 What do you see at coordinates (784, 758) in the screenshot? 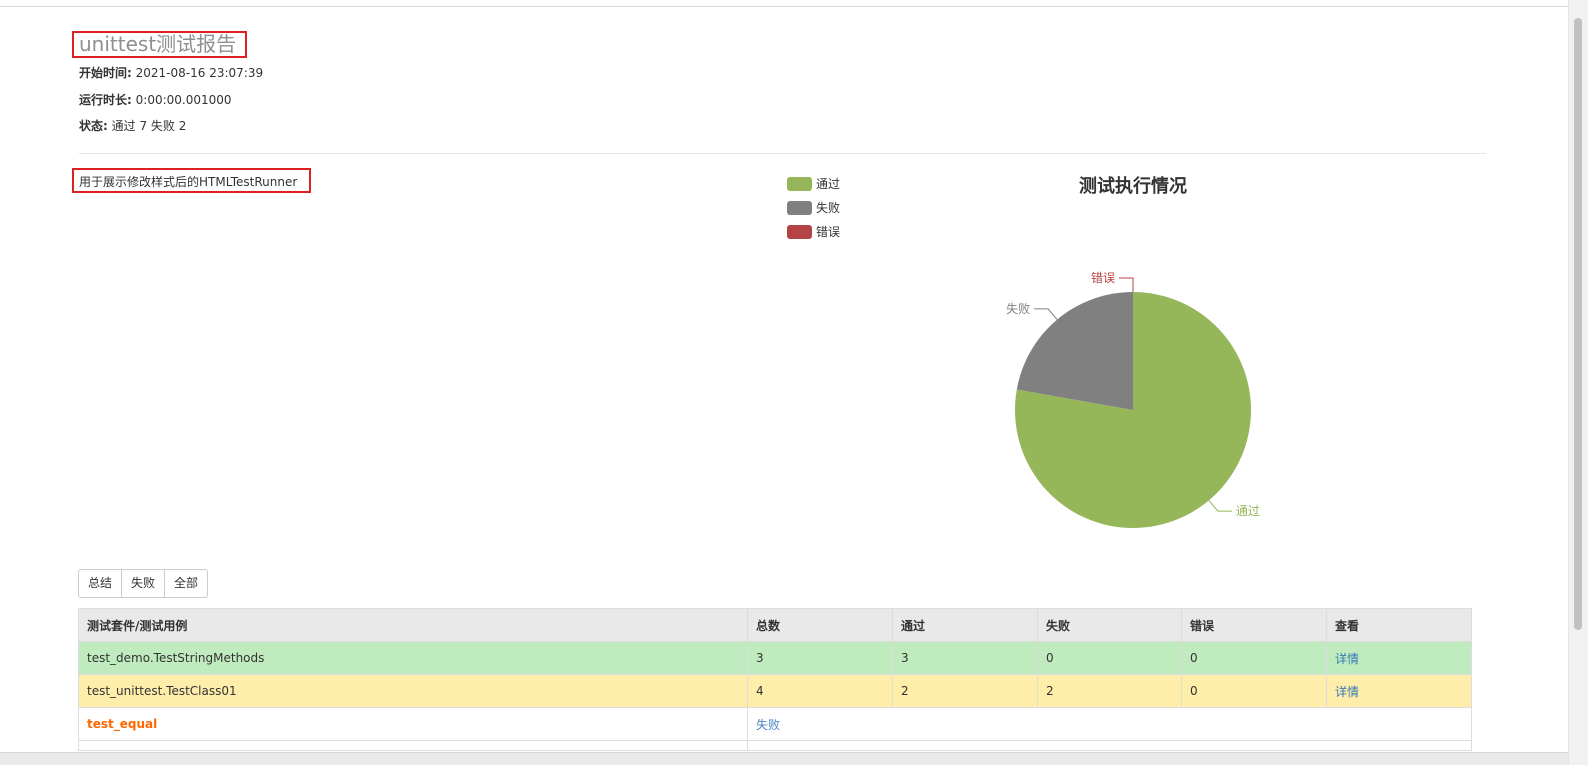
I see `horizontal-scrollbar` at bounding box center [784, 758].